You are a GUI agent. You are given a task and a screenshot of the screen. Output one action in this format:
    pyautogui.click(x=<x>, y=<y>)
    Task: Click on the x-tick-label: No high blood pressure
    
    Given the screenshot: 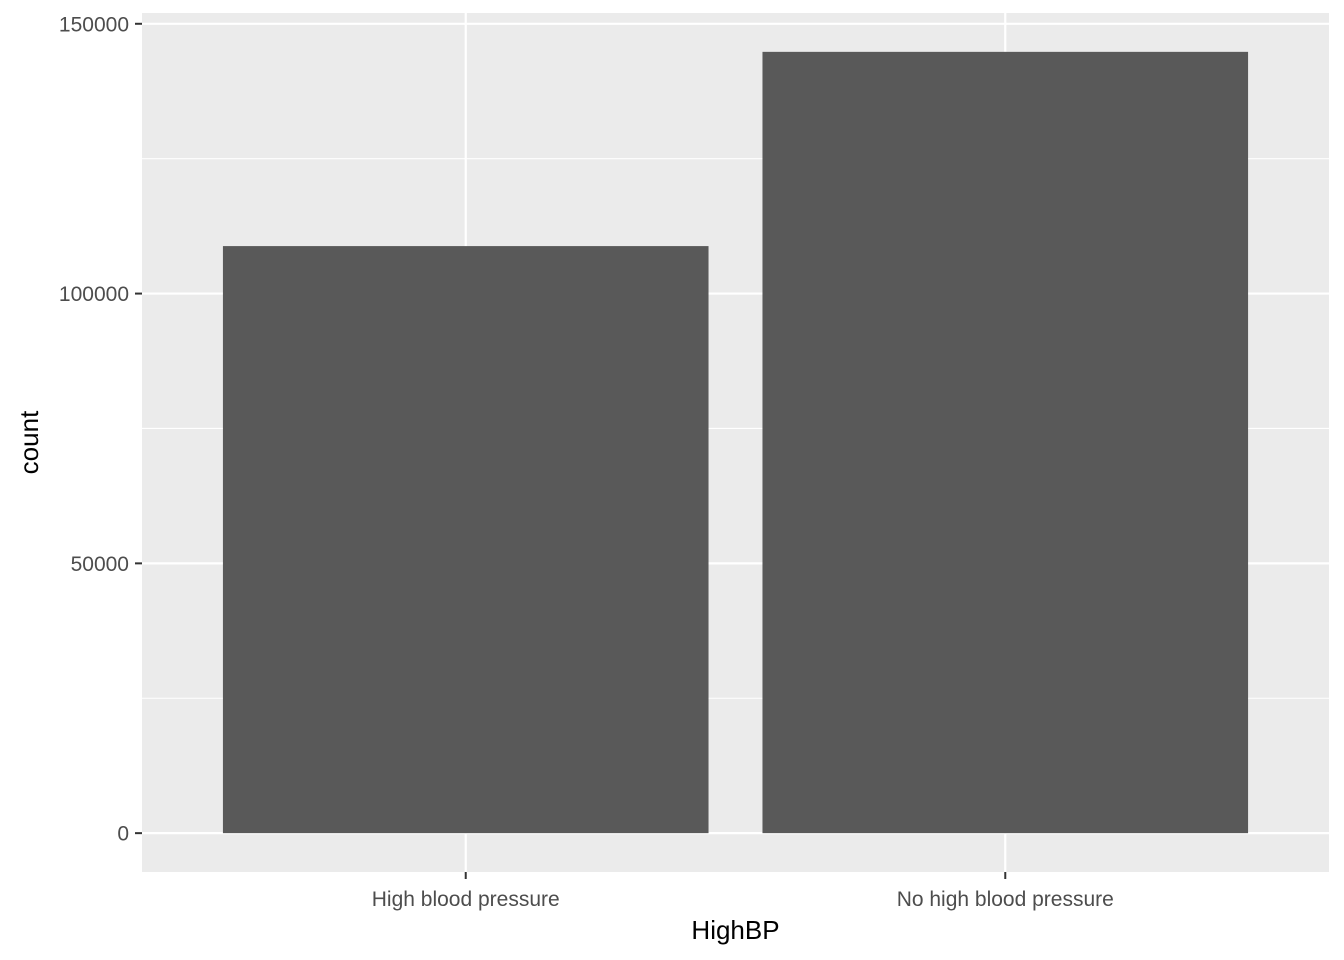 What is the action you would take?
    pyautogui.click(x=1005, y=899)
    